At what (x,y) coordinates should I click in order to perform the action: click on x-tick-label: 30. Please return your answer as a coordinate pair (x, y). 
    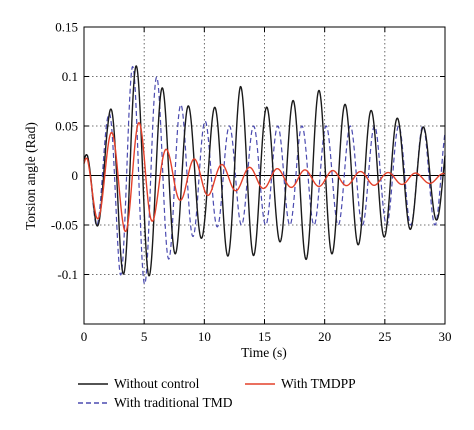
    Looking at the image, I should click on (445, 336).